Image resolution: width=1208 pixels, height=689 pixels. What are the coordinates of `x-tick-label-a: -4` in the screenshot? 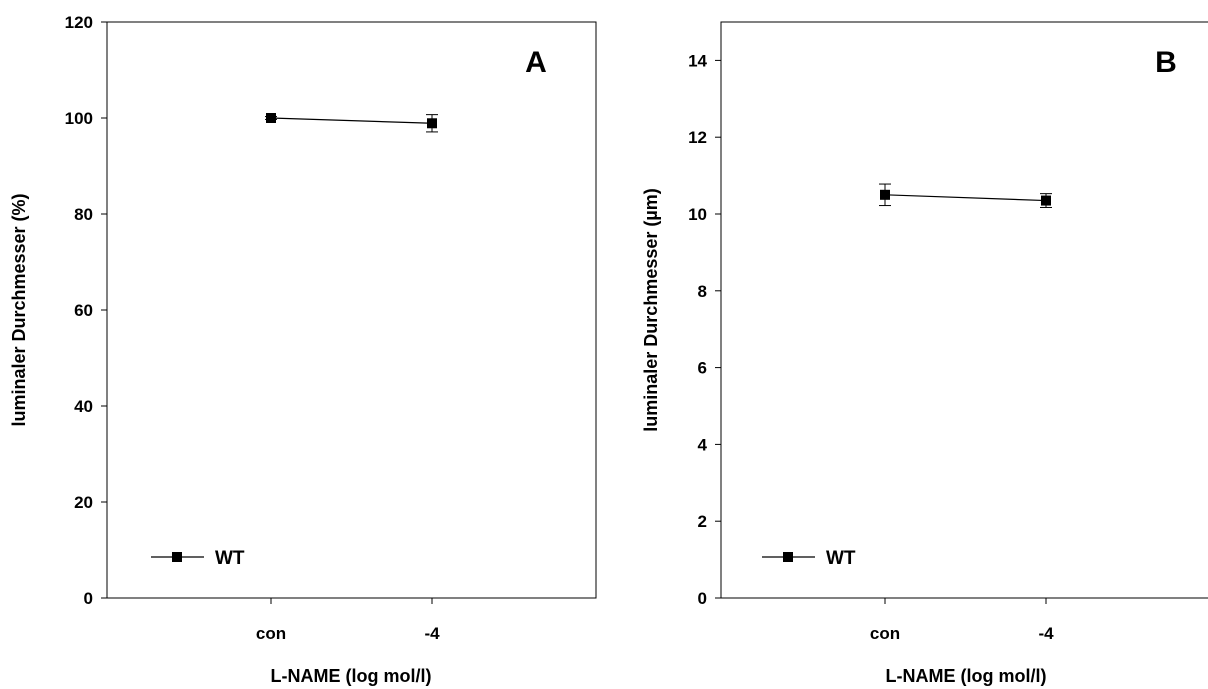 It's located at (432, 633).